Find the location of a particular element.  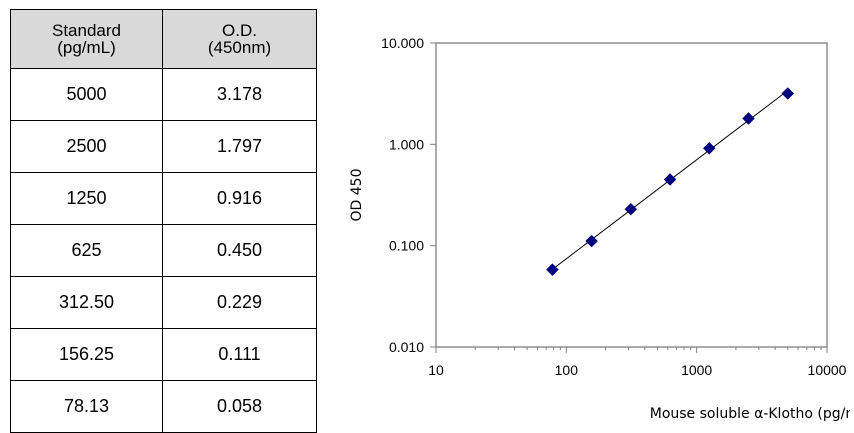

x-tick-label: 100 is located at coordinates (567, 370).